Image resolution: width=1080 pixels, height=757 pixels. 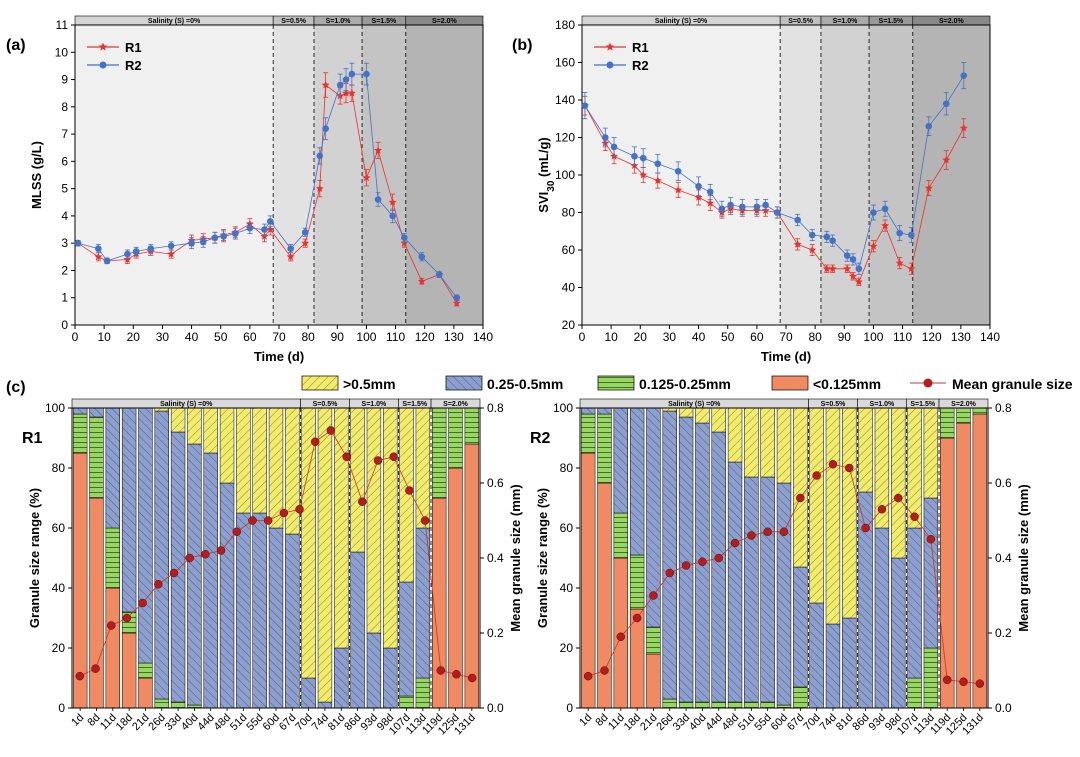 I want to click on x-tick-label: 70, so click(x=786, y=337).